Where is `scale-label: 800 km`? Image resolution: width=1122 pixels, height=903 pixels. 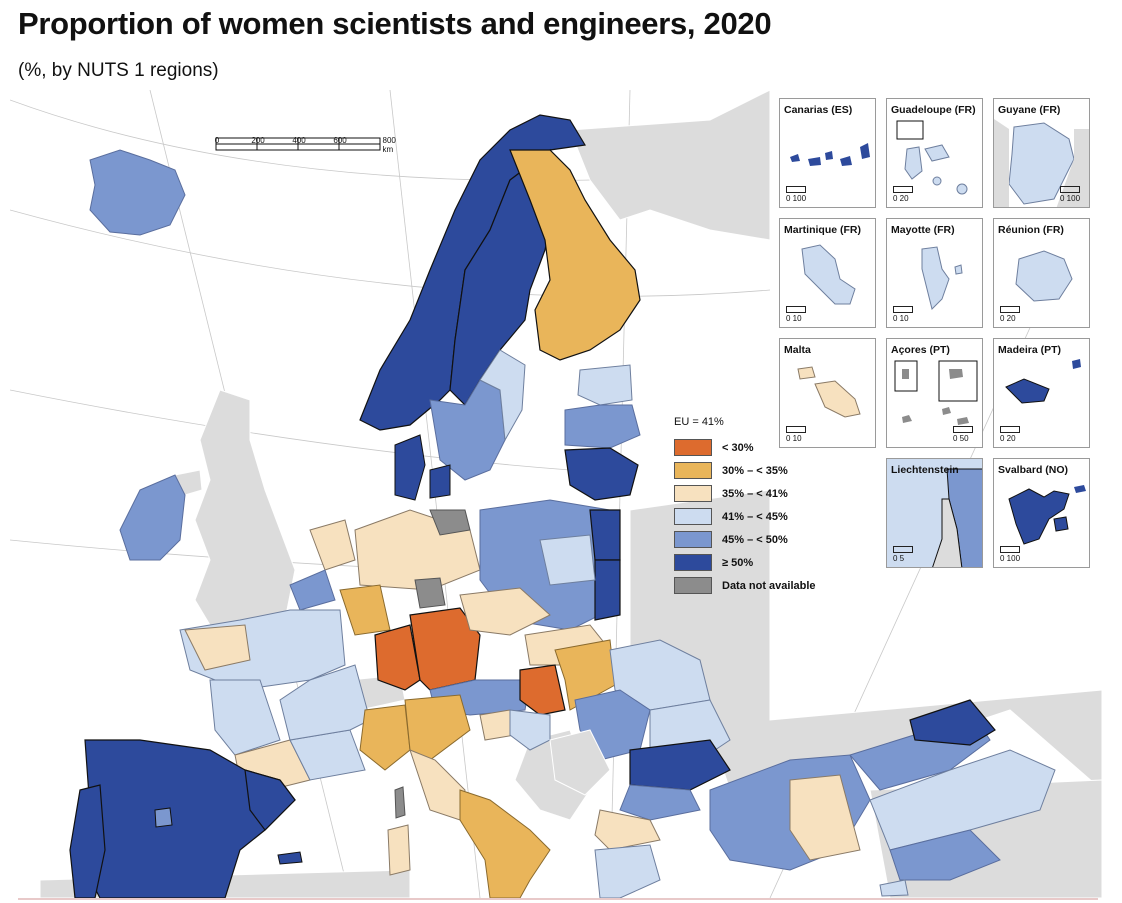 scale-label: 800 km is located at coordinates (389, 145).